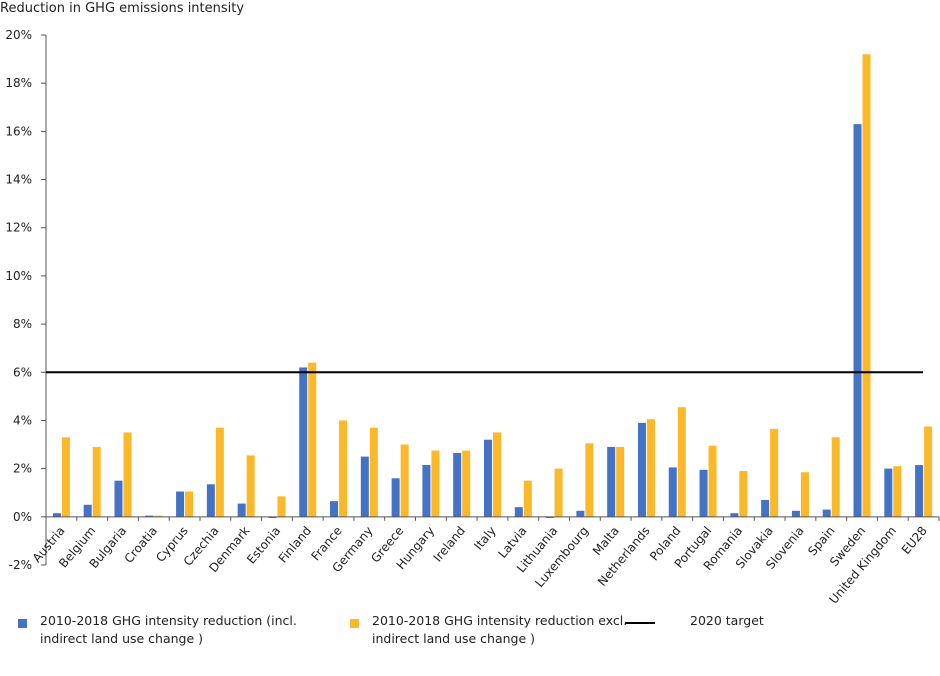  I want to click on x-tick-label: EU28, so click(914, 540).